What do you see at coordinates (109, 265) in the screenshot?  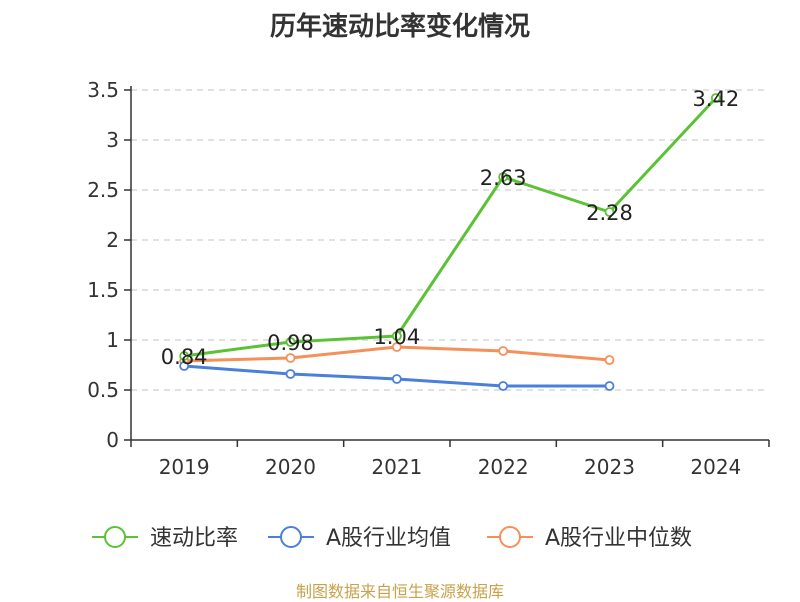 I see `y-axis-ticks: 0 0.5 1 1.5 2 2.5 3 3.5` at bounding box center [109, 265].